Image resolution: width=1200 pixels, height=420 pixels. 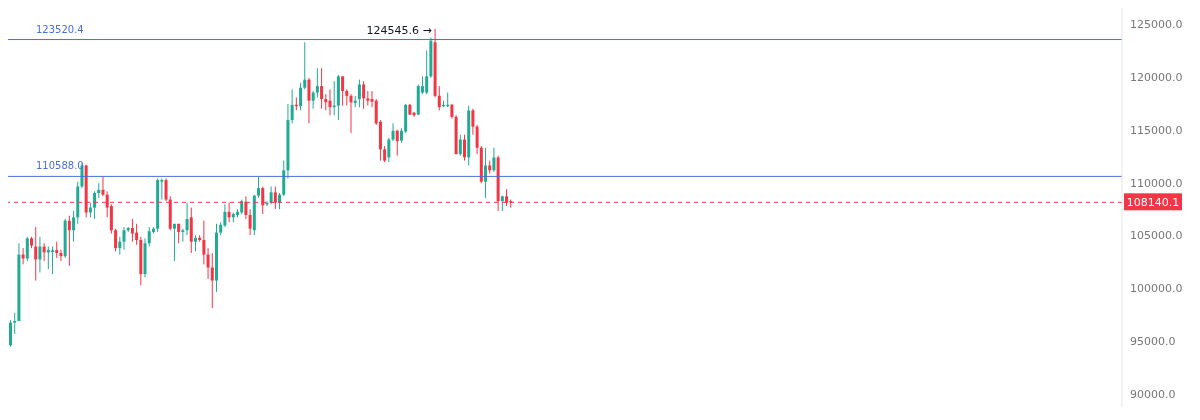 I want to click on y-tick-label: 90000.0, so click(x=1153, y=395).